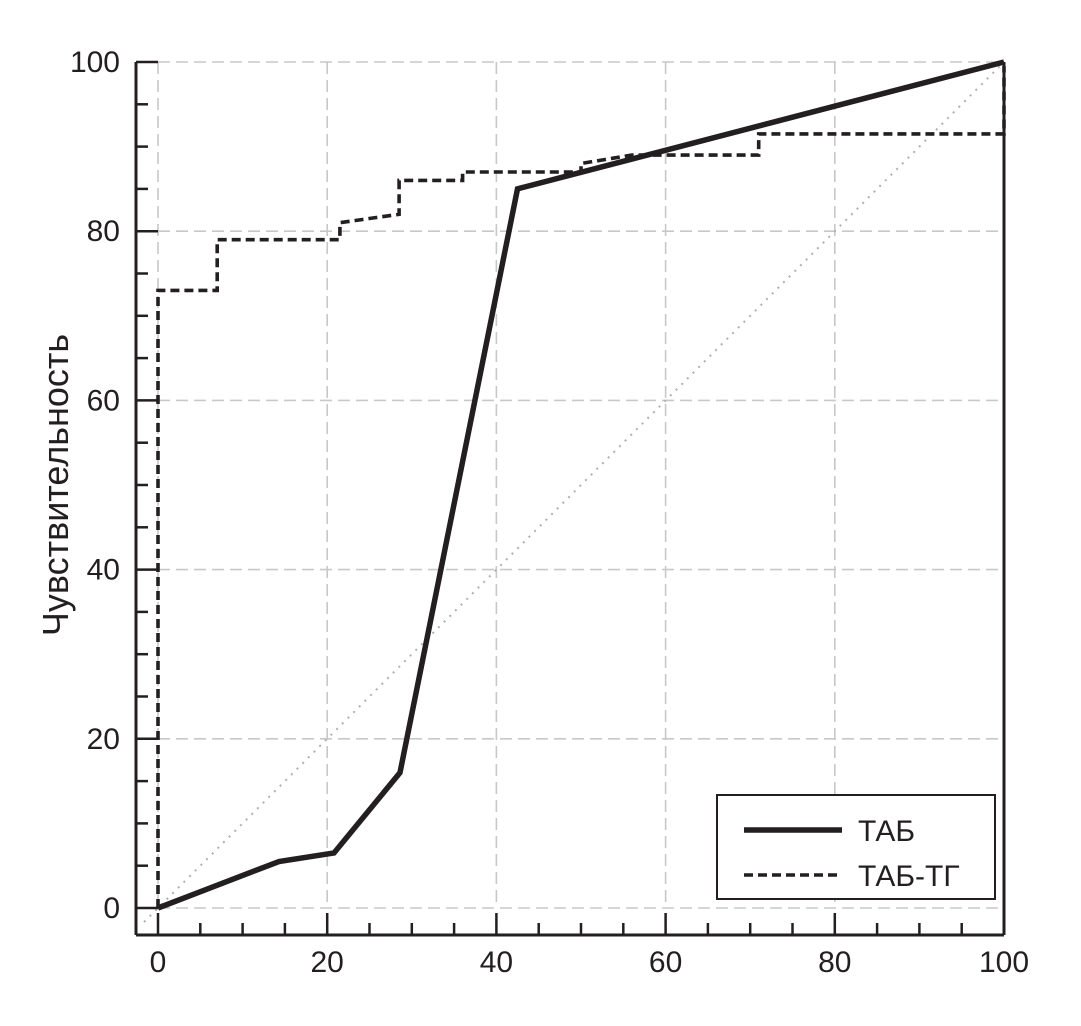  What do you see at coordinates (111, 908) in the screenshot?
I see `y-tick-label: 0` at bounding box center [111, 908].